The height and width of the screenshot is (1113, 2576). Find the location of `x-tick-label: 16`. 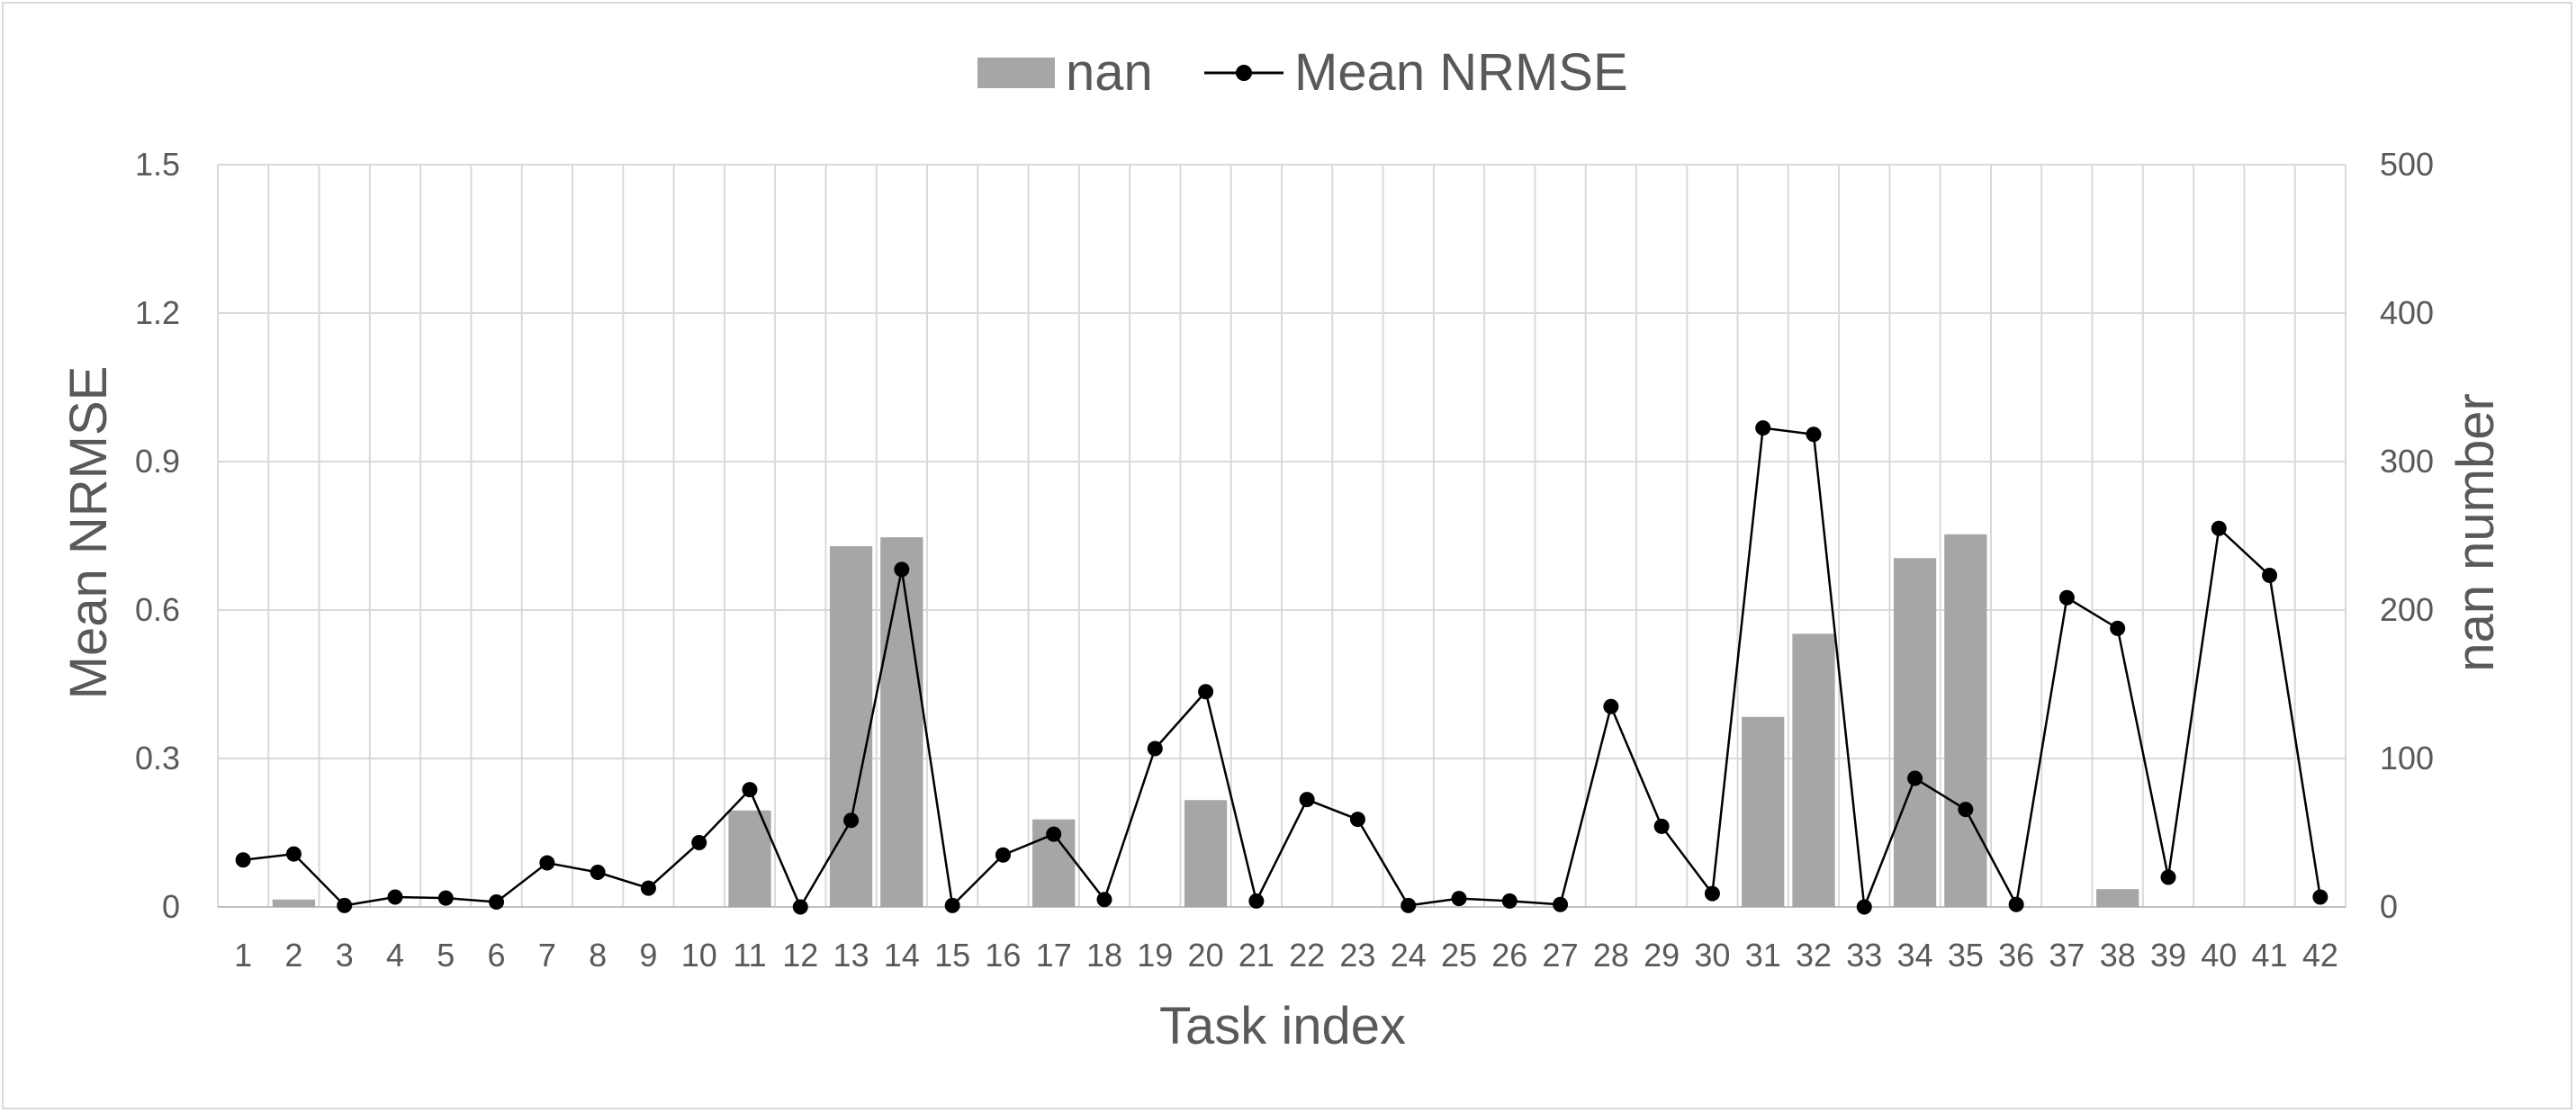

x-tick-label: 16 is located at coordinates (1003, 955).